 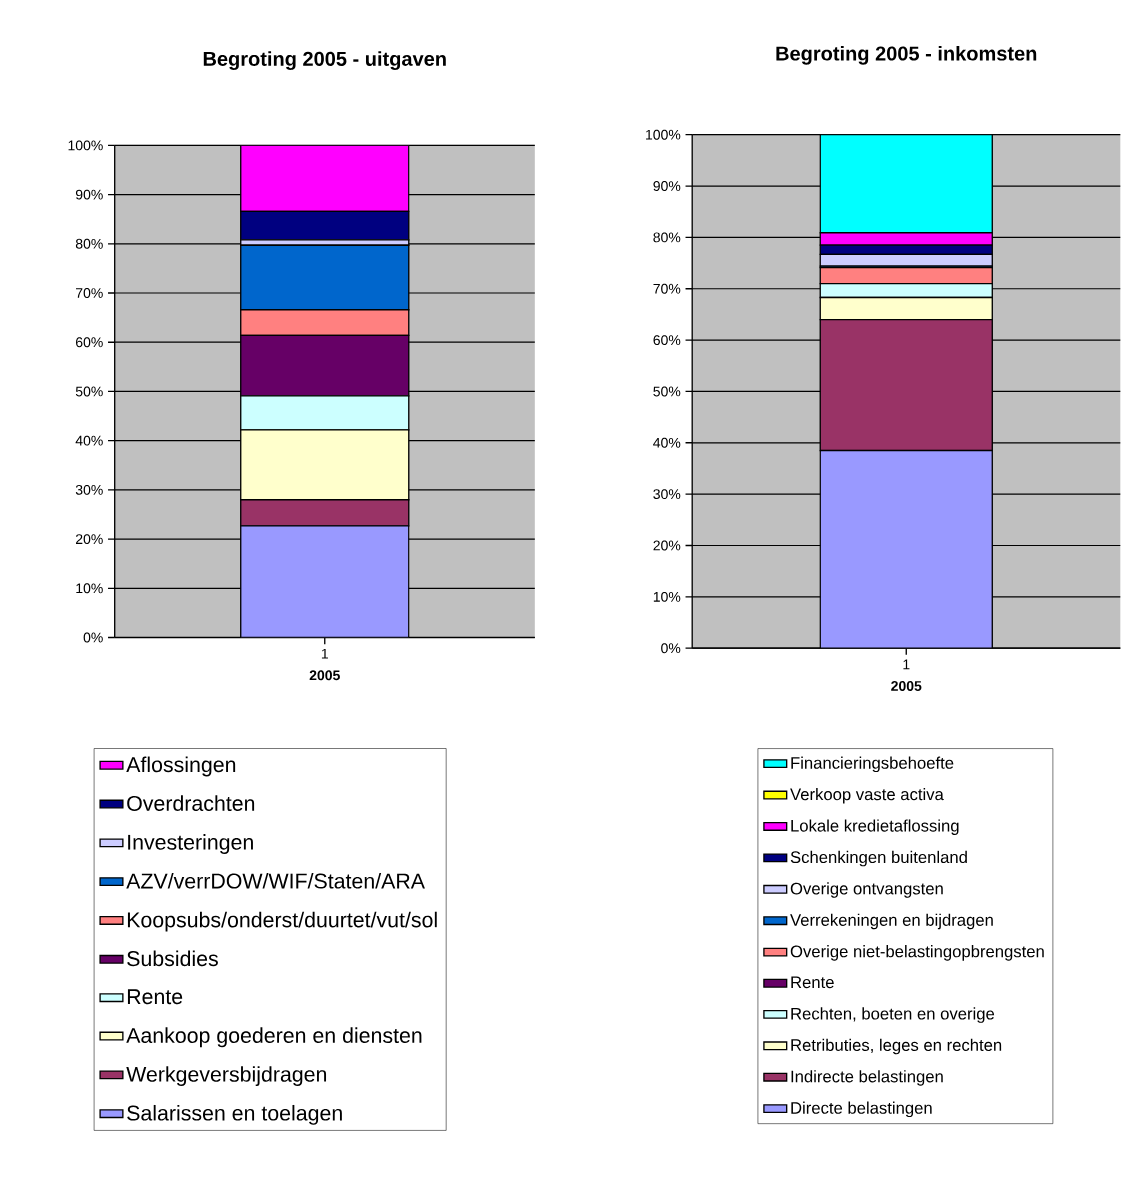 I want to click on legend-label: Verkoop vaste activa, so click(x=867, y=795).